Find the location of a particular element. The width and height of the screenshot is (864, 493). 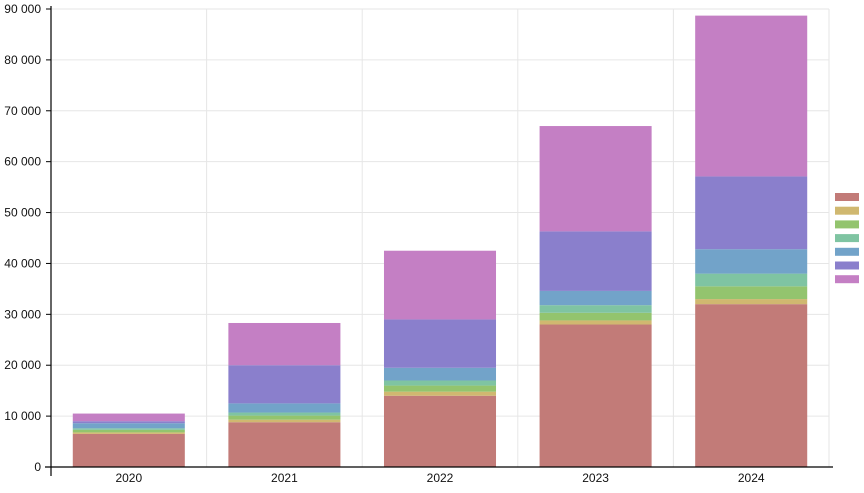

x-tick-label: 2023 is located at coordinates (595, 478).